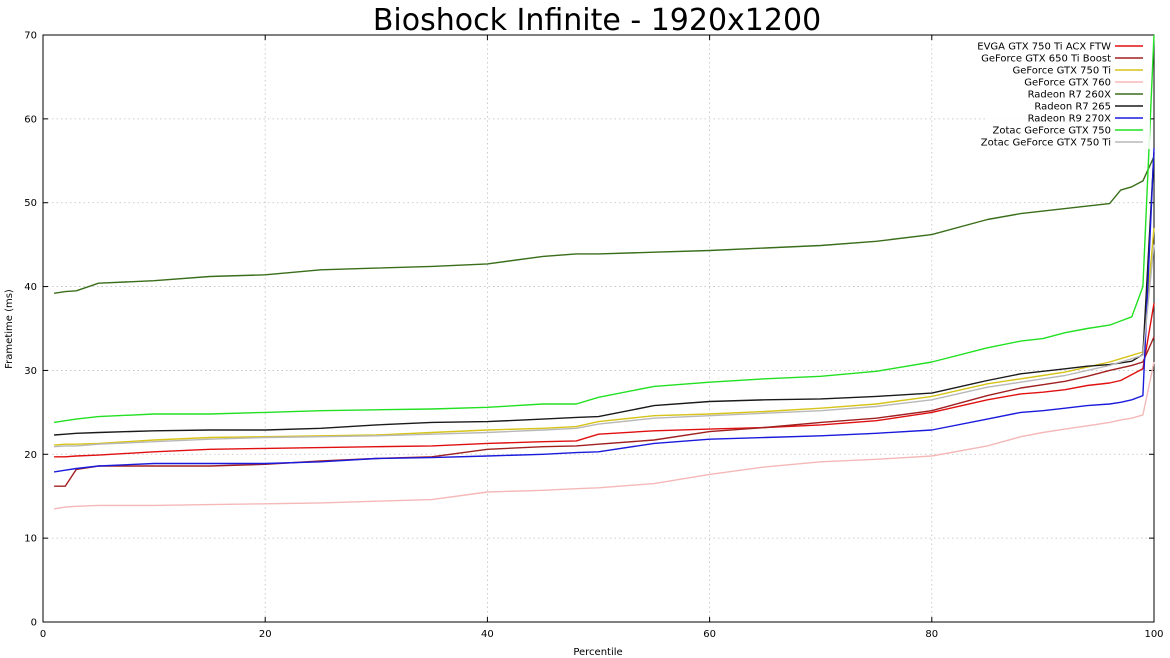 The image size is (1170, 658). Describe the element at coordinates (1067, 83) in the screenshot. I see `legend-label: GeForce GTX 760` at that location.